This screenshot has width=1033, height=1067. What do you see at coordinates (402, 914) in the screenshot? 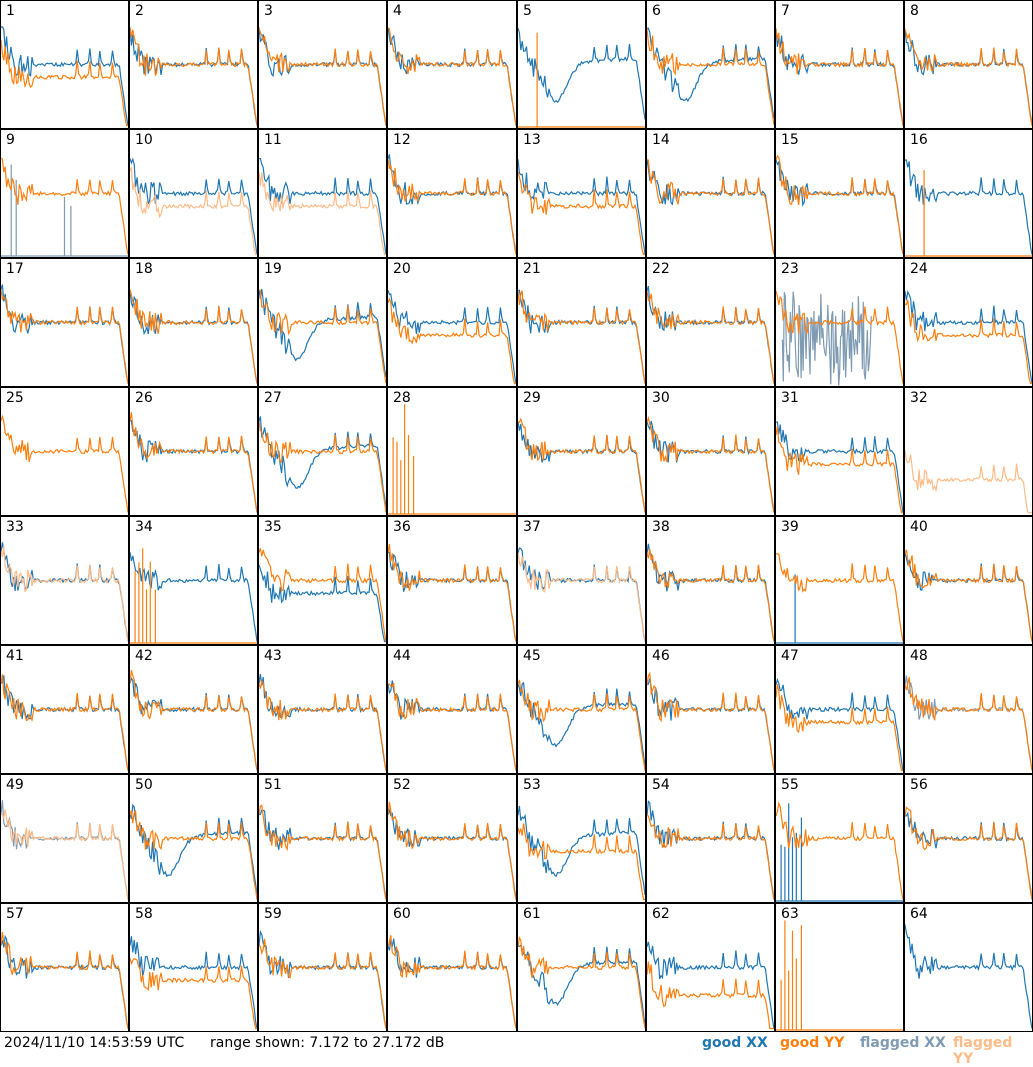
I see `panel-number: 60` at bounding box center [402, 914].